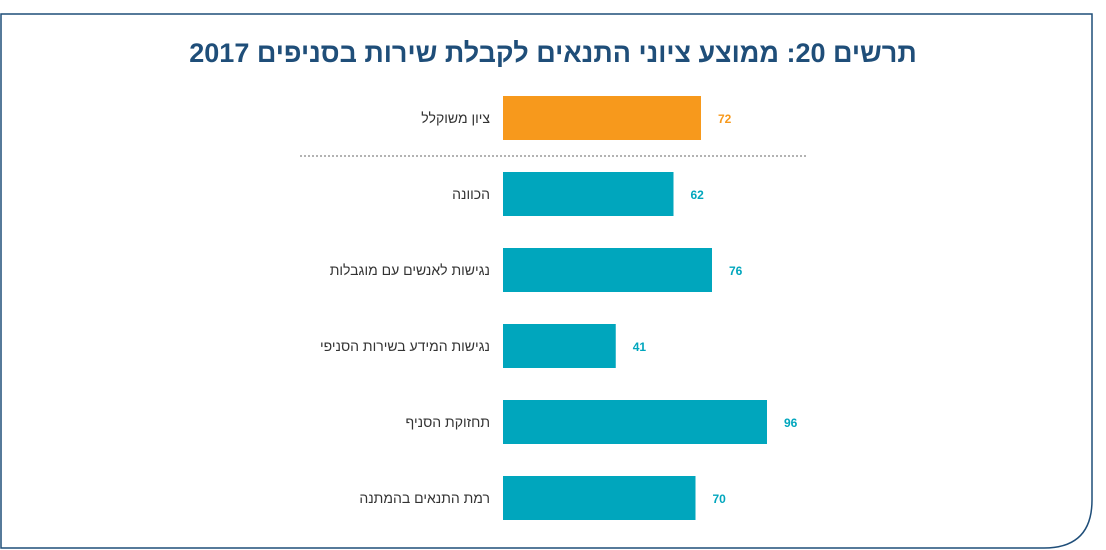 This screenshot has height=550, width=1106. What do you see at coordinates (640, 347) in the screenshot?
I see `data-label: 41` at bounding box center [640, 347].